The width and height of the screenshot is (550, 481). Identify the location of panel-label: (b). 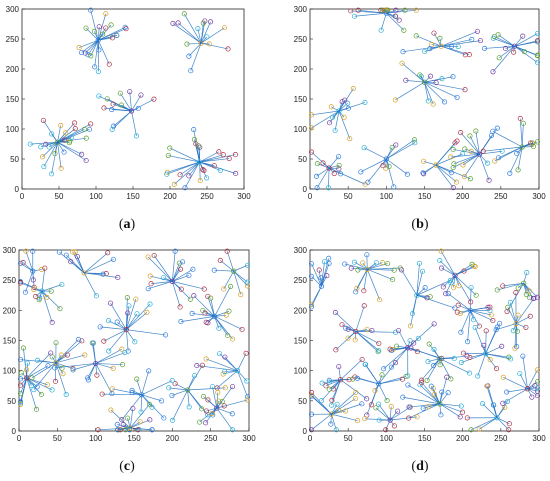
(419, 224).